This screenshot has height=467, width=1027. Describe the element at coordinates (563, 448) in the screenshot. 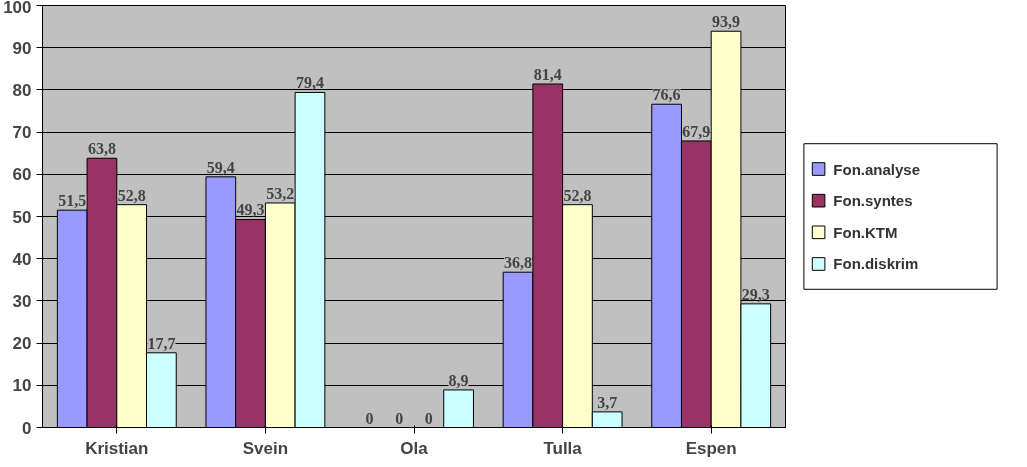

I see `x-tick-label: Tulla` at that location.